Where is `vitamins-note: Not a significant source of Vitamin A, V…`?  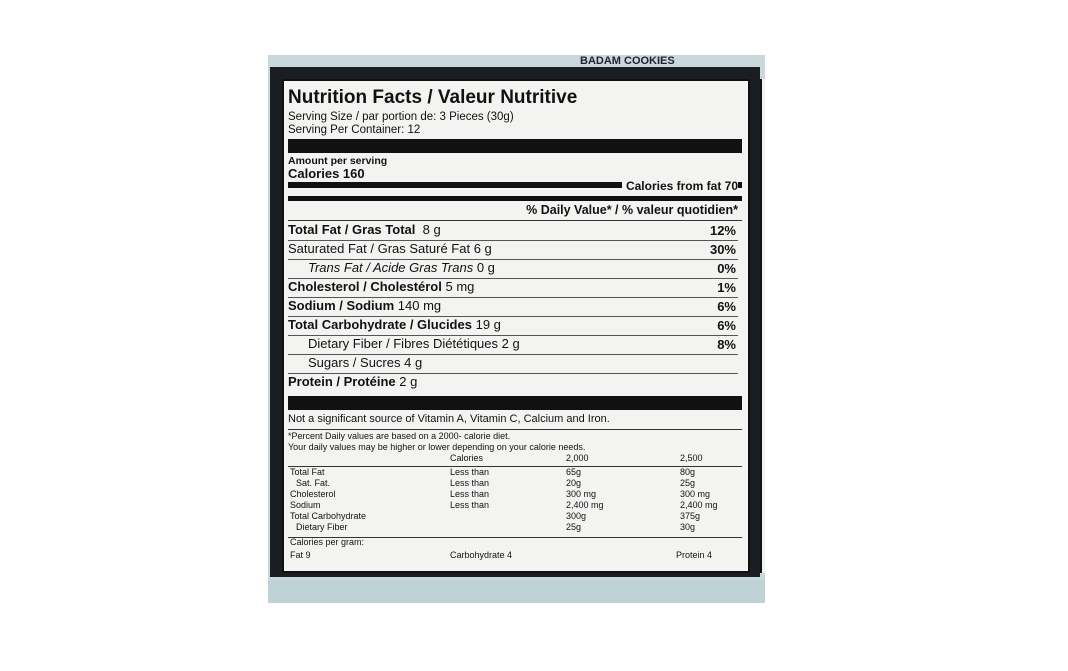 vitamins-note: Not a significant source of Vitamin A, V… is located at coordinates (449, 419).